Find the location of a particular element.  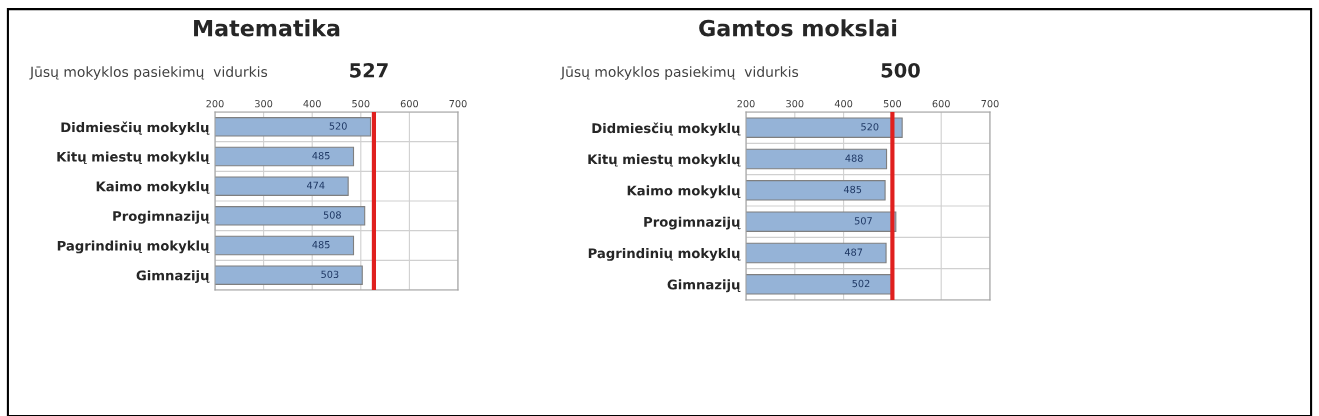

data-label: 474 is located at coordinates (315, 185).